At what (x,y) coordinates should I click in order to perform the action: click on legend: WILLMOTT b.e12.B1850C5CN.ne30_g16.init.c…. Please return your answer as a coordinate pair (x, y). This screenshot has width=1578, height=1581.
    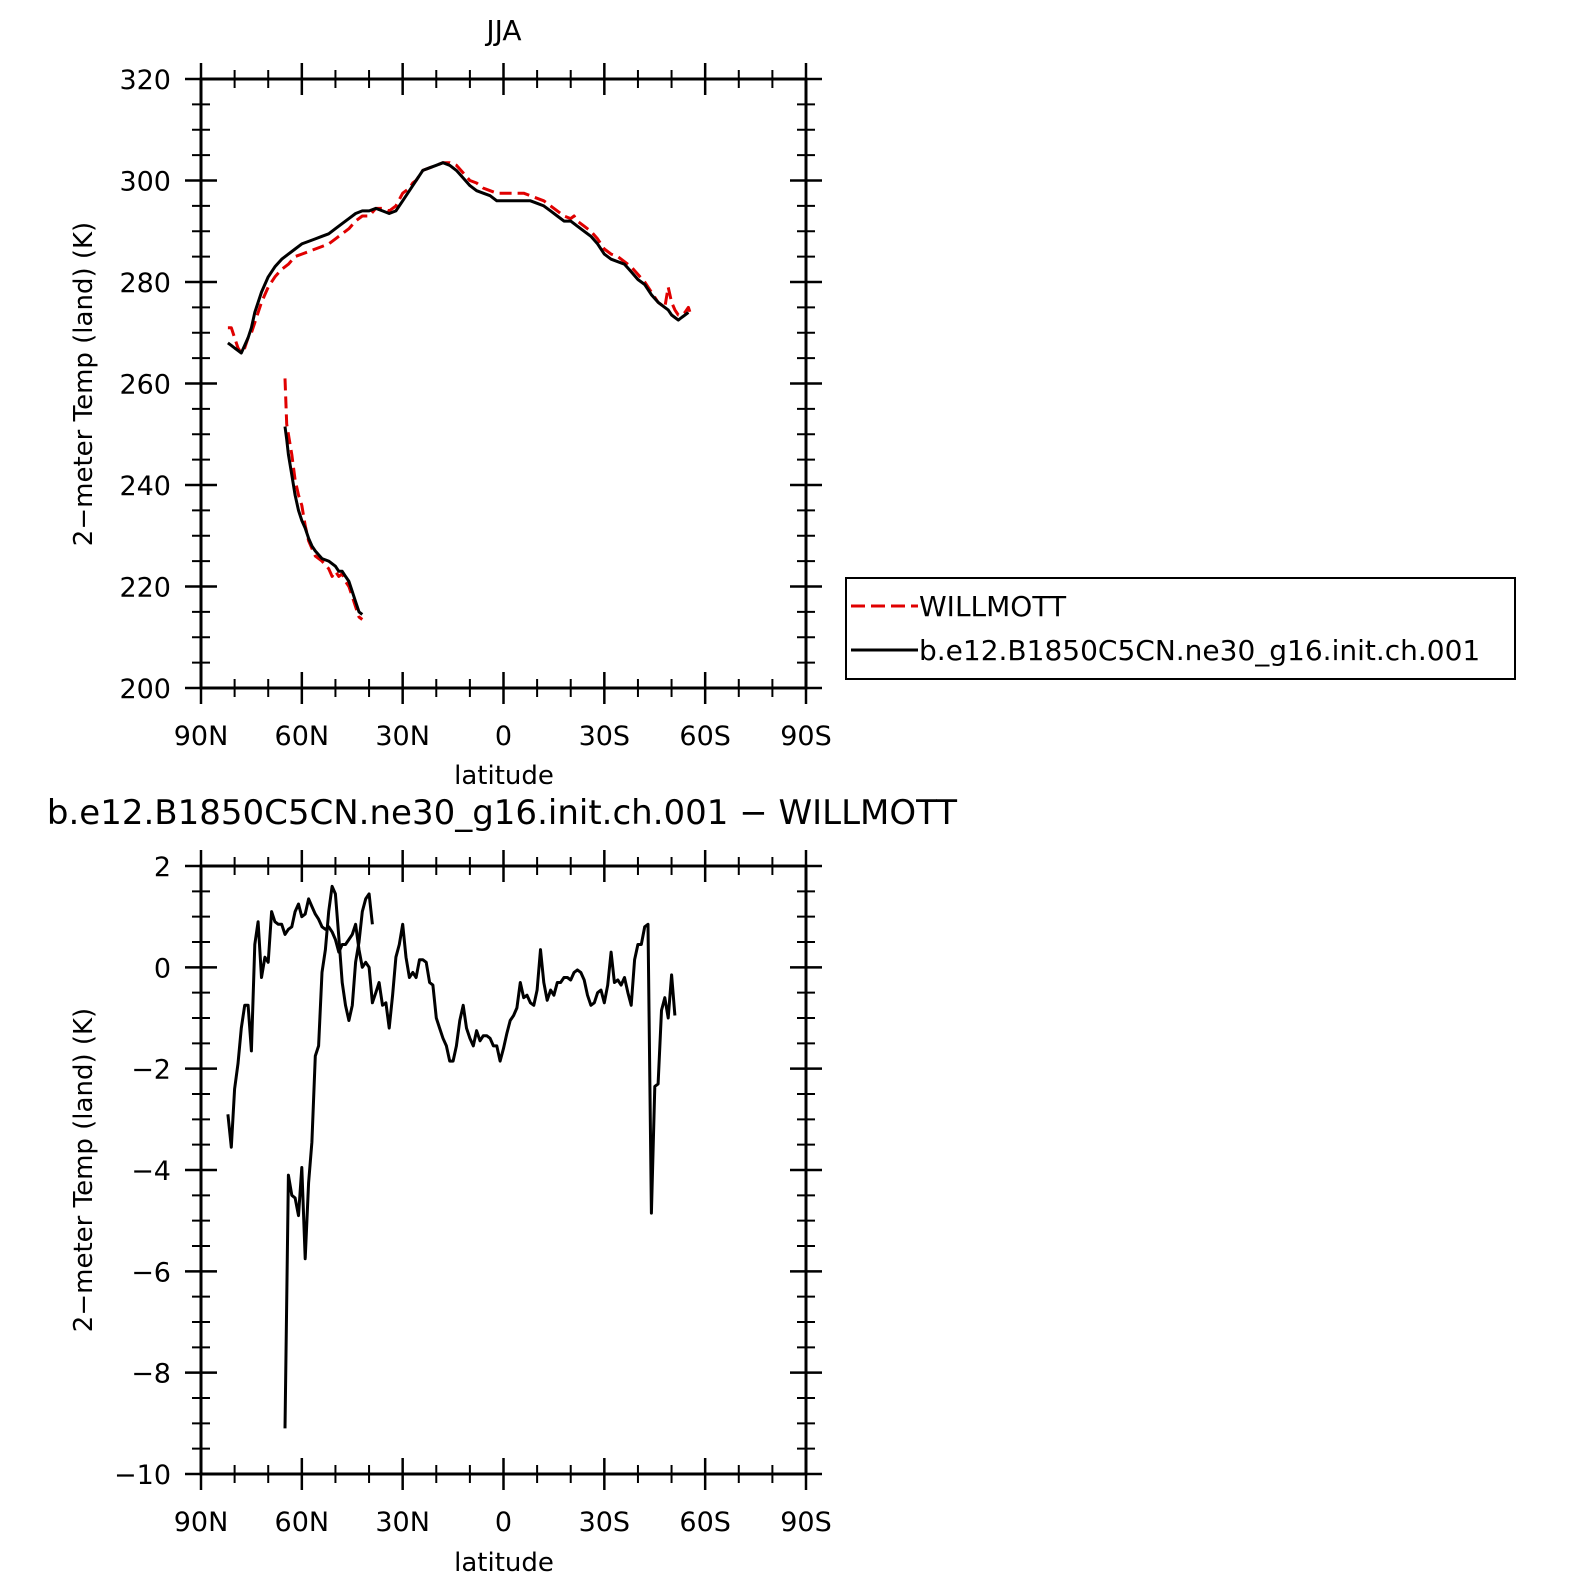
    Looking at the image, I should click on (1180, 628).